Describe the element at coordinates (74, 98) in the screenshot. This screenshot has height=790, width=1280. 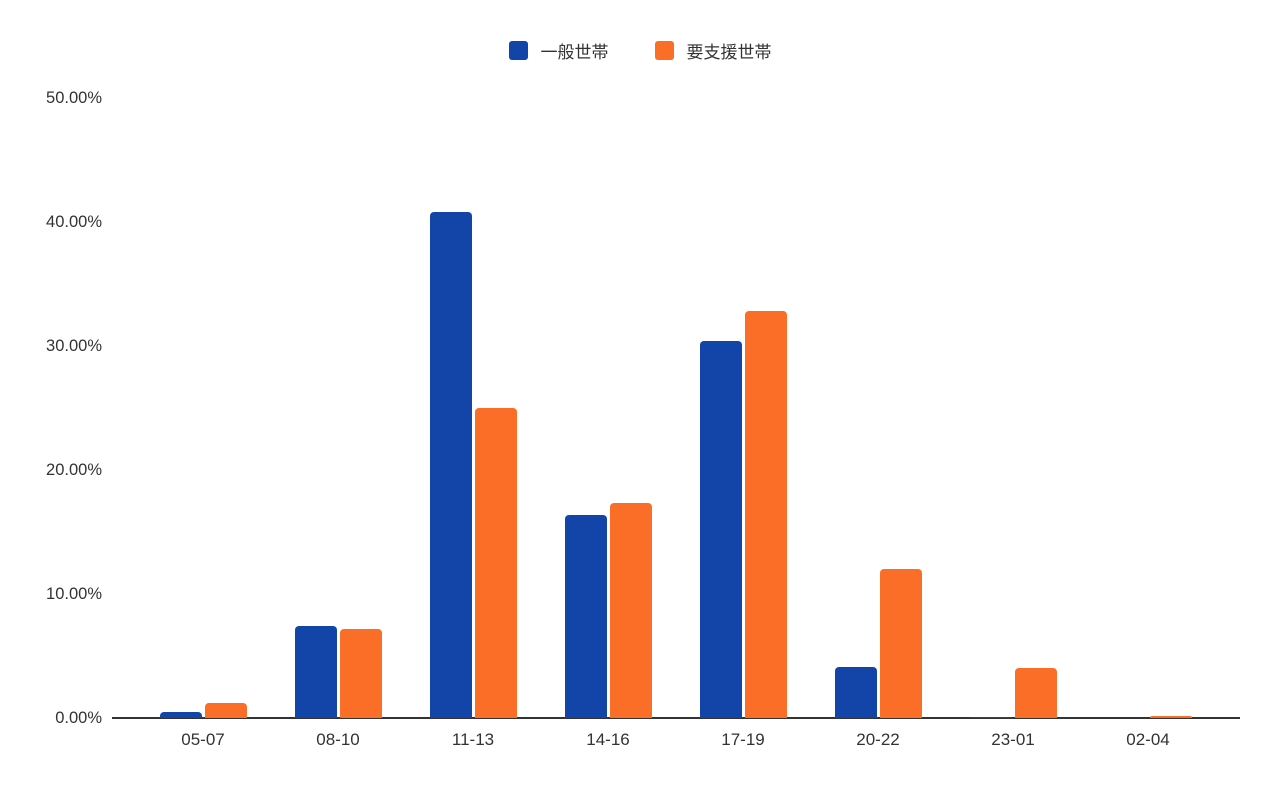
I see `y-axis-tick-label: 50.00%` at that location.